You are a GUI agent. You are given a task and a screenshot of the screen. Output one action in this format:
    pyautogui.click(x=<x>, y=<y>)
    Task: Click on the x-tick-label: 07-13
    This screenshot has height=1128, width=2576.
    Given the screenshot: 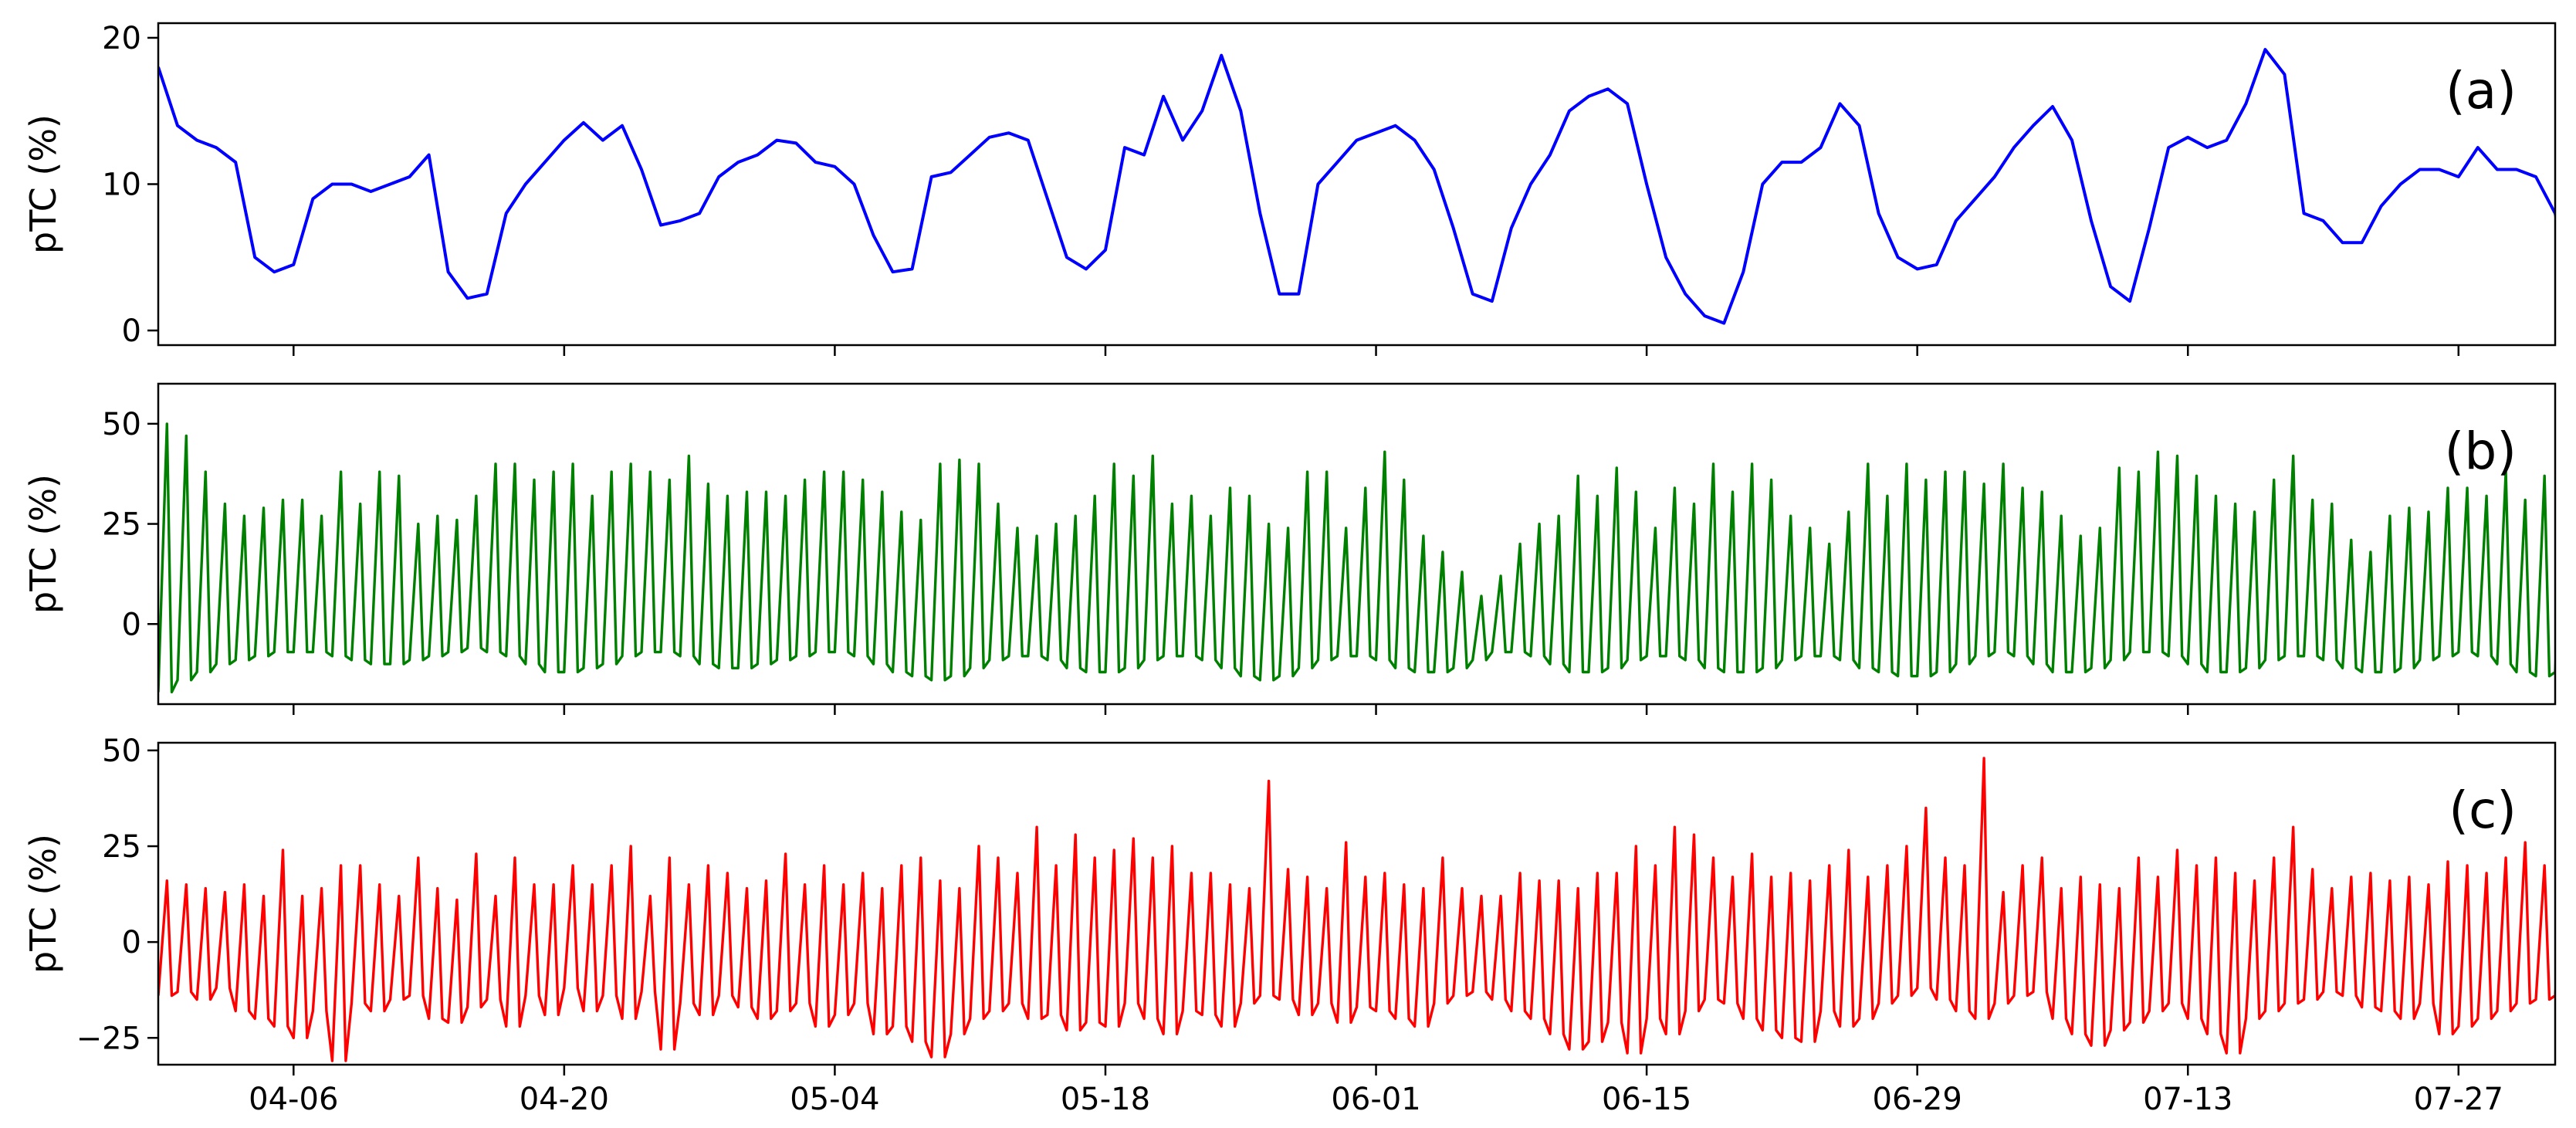 What is the action you would take?
    pyautogui.click(x=2187, y=1099)
    